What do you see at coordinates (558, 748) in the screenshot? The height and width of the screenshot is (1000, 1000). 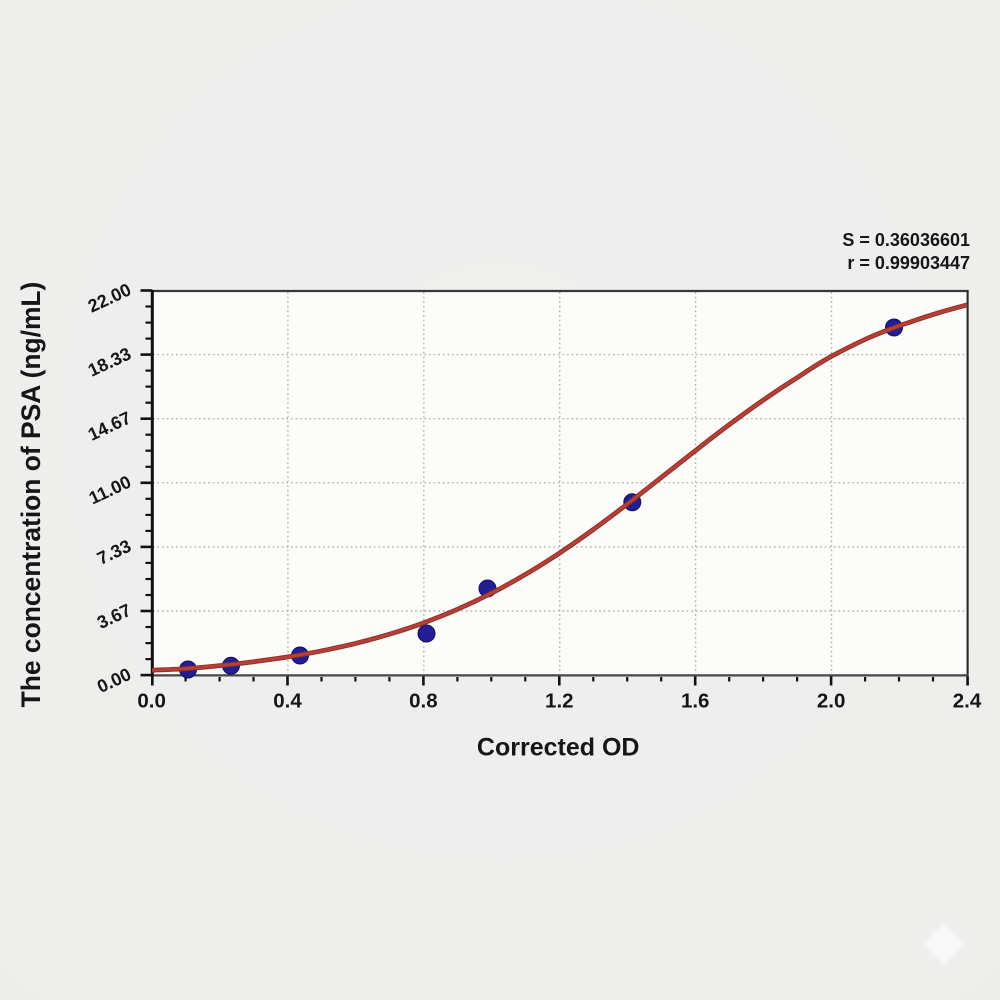 I see `svg-text: Corrected OD` at bounding box center [558, 748].